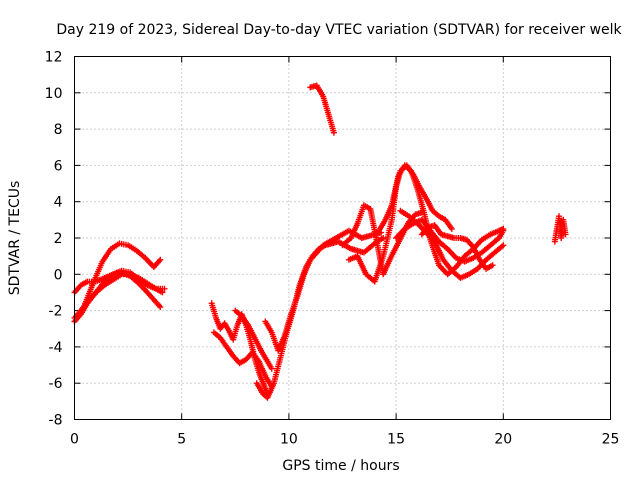 This screenshot has height=480, width=640. I want to click on x-tick-labels: 0 5 10 15 20 25, so click(344, 440).